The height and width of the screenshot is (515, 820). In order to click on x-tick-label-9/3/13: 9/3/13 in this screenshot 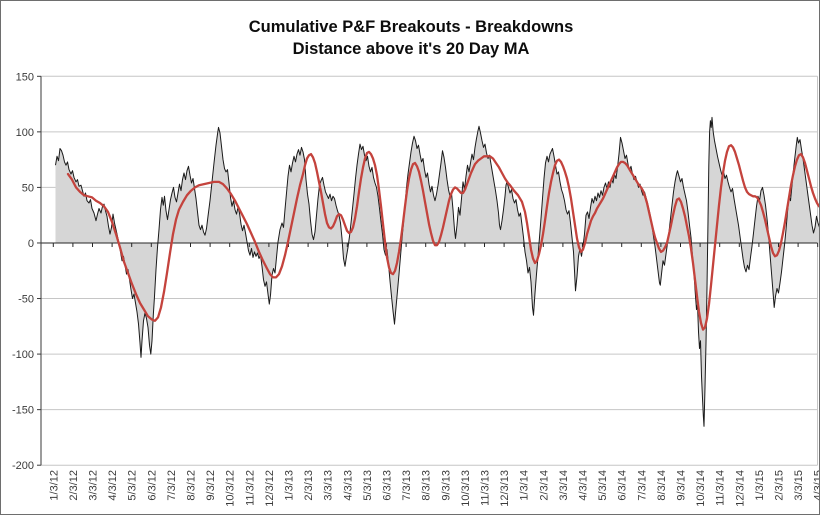, I will do `click(446, 485)`.